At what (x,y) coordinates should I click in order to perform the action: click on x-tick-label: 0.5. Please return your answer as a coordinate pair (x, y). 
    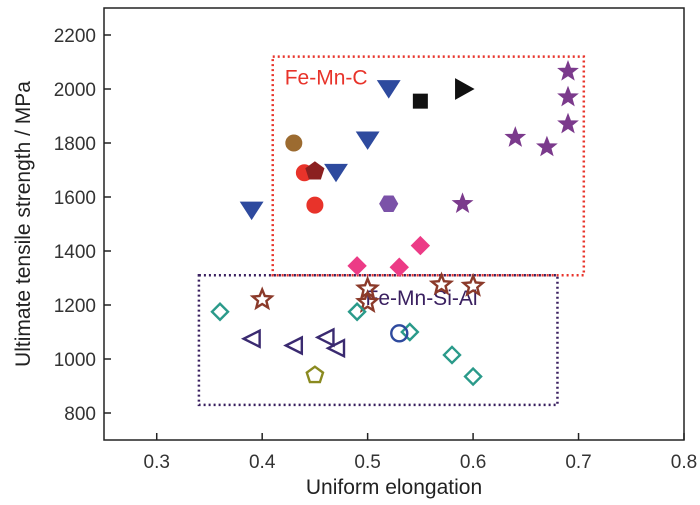
    Looking at the image, I should click on (367, 462).